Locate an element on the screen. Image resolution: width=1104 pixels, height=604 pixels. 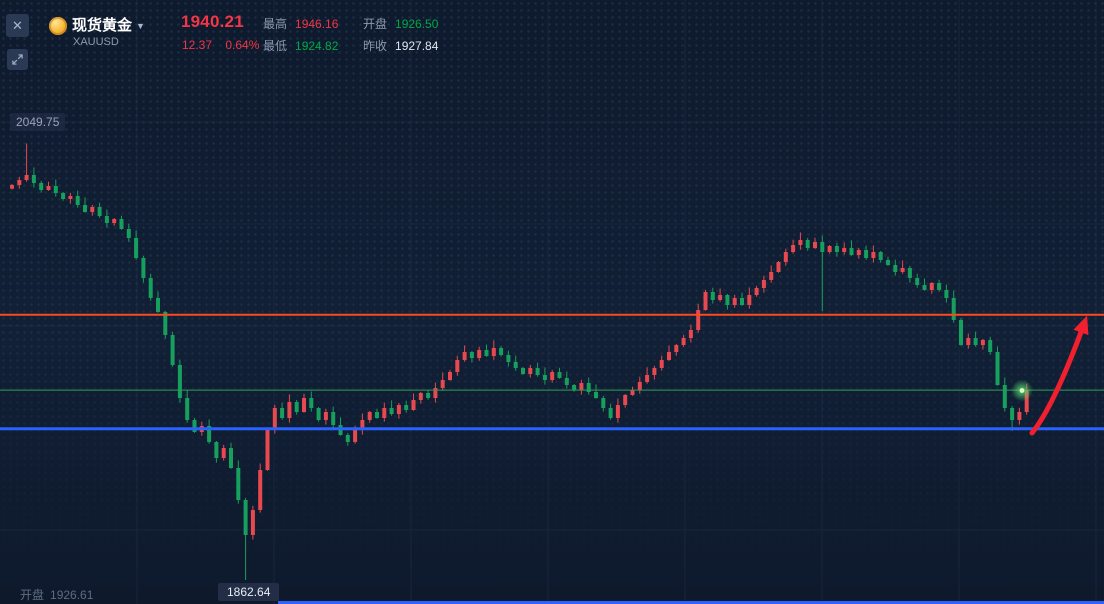
bottom-open-readout: 开盘 1926.61 is located at coordinates (56, 594).